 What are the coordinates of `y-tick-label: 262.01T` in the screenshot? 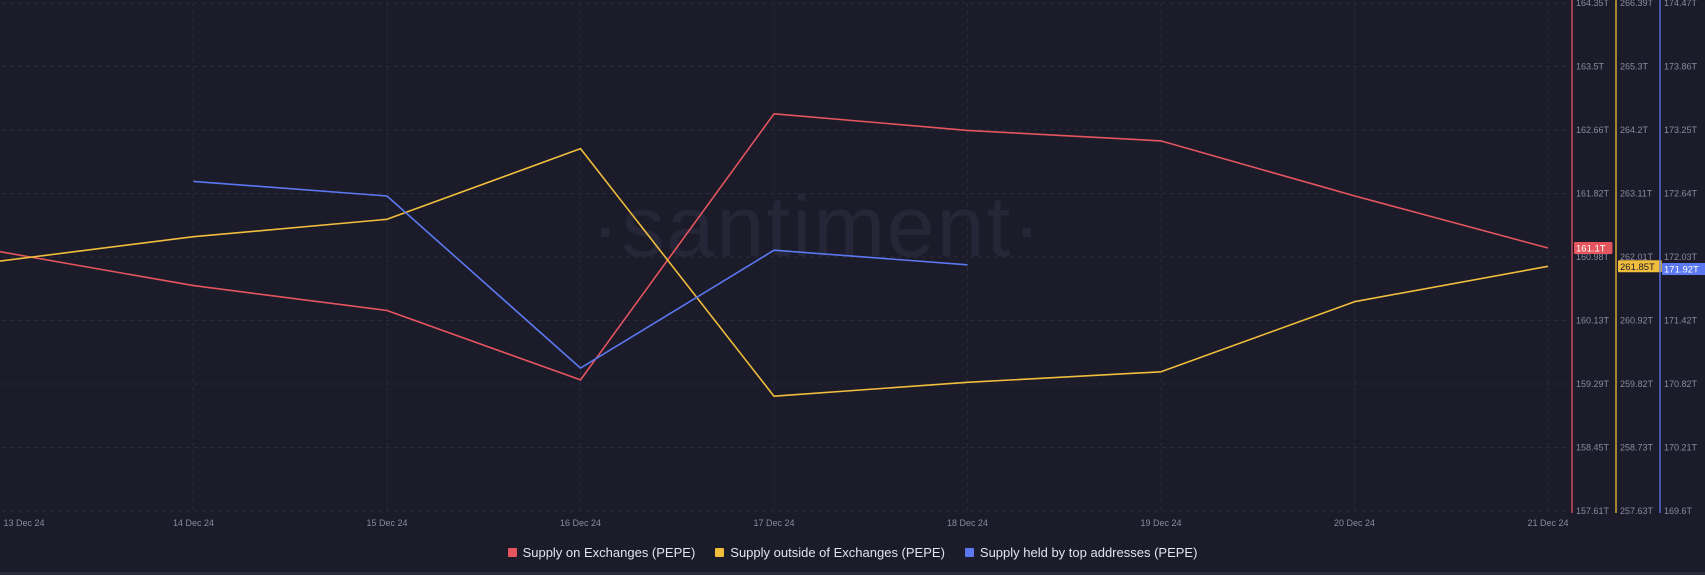 It's located at (1637, 257).